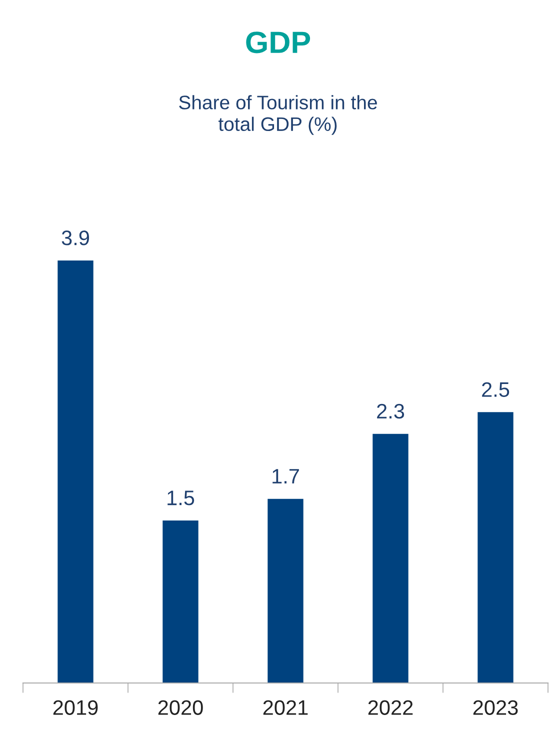 This screenshot has height=748, width=556. What do you see at coordinates (285, 476) in the screenshot?
I see `data-label: 1.7` at bounding box center [285, 476].